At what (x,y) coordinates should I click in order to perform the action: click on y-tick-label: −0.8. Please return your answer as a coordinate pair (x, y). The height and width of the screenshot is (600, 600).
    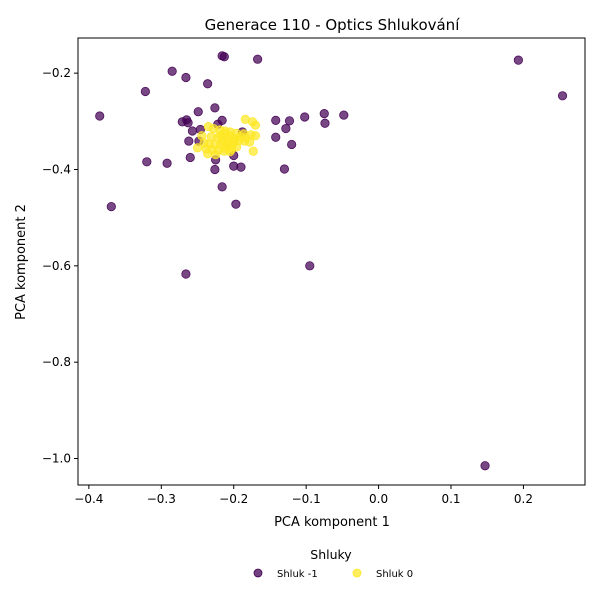
    Looking at the image, I should click on (56, 362).